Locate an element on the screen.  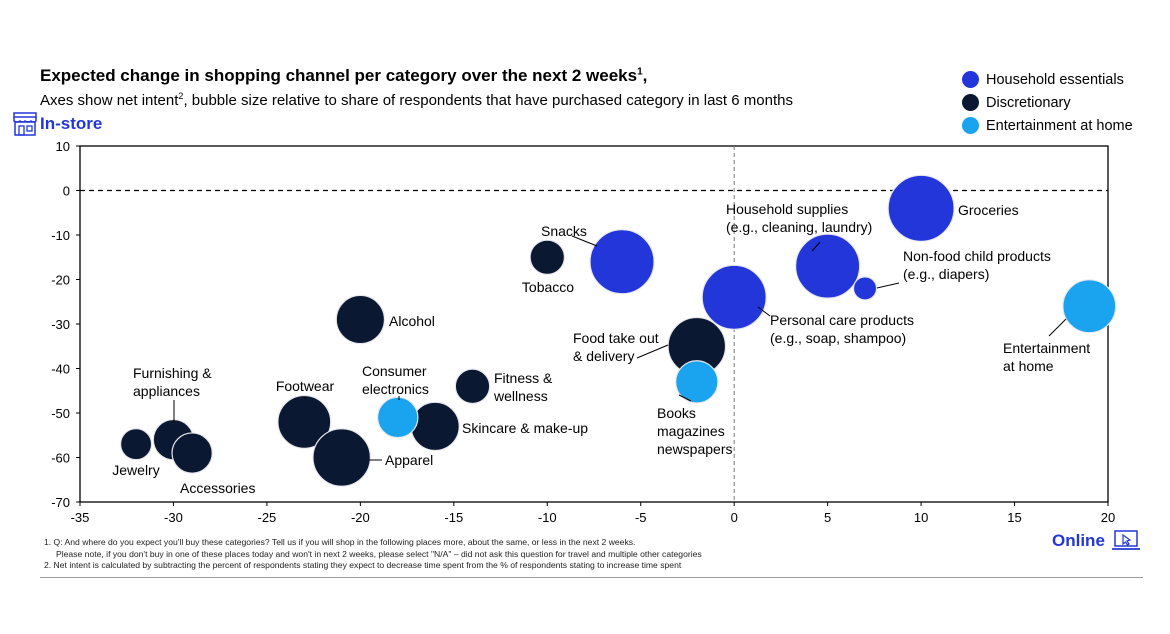
leader-line-snacks is located at coordinates (584, 241).